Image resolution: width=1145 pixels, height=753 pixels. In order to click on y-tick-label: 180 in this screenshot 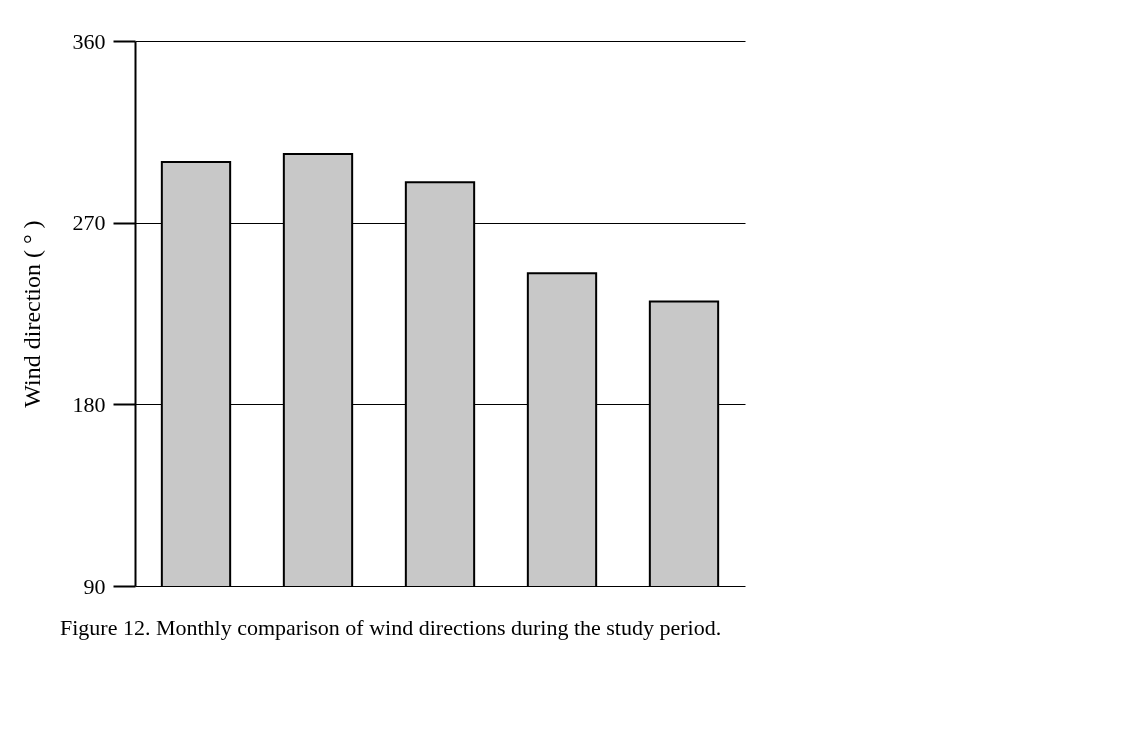, I will do `click(89, 404)`.